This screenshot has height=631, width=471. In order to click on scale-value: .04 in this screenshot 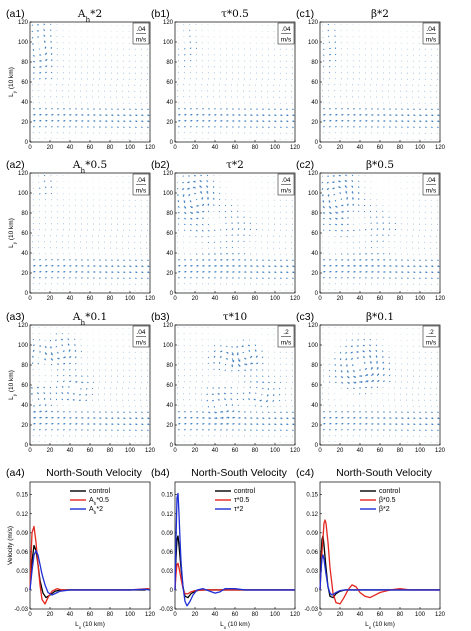, I will do `click(140, 180)`.